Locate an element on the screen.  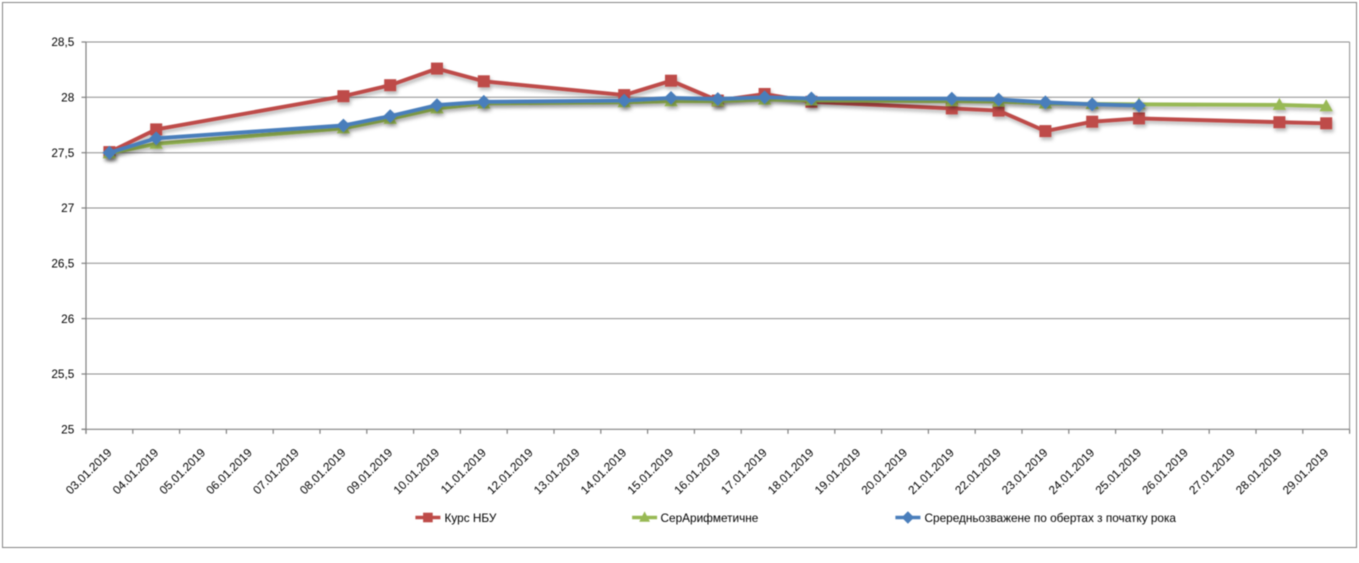
svg-text: Курс НБУ is located at coordinates (471, 518).